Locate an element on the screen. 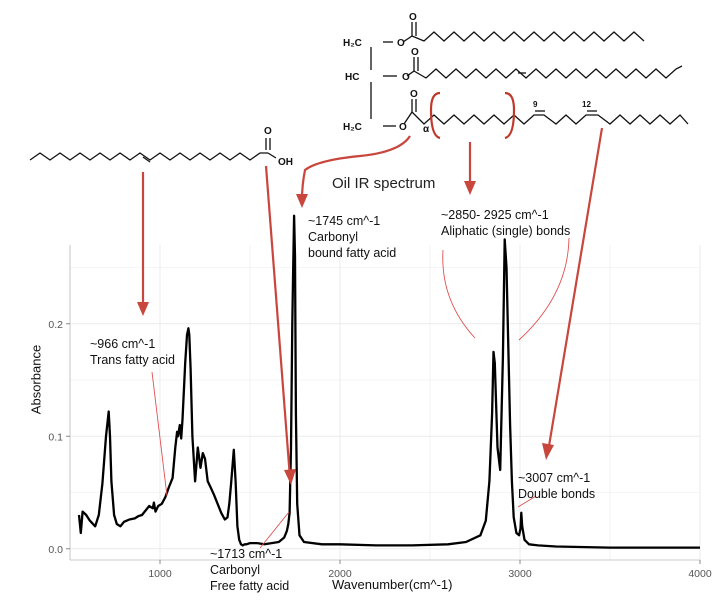 The image size is (715, 608). x-tick-label: 2000 is located at coordinates (340, 574).